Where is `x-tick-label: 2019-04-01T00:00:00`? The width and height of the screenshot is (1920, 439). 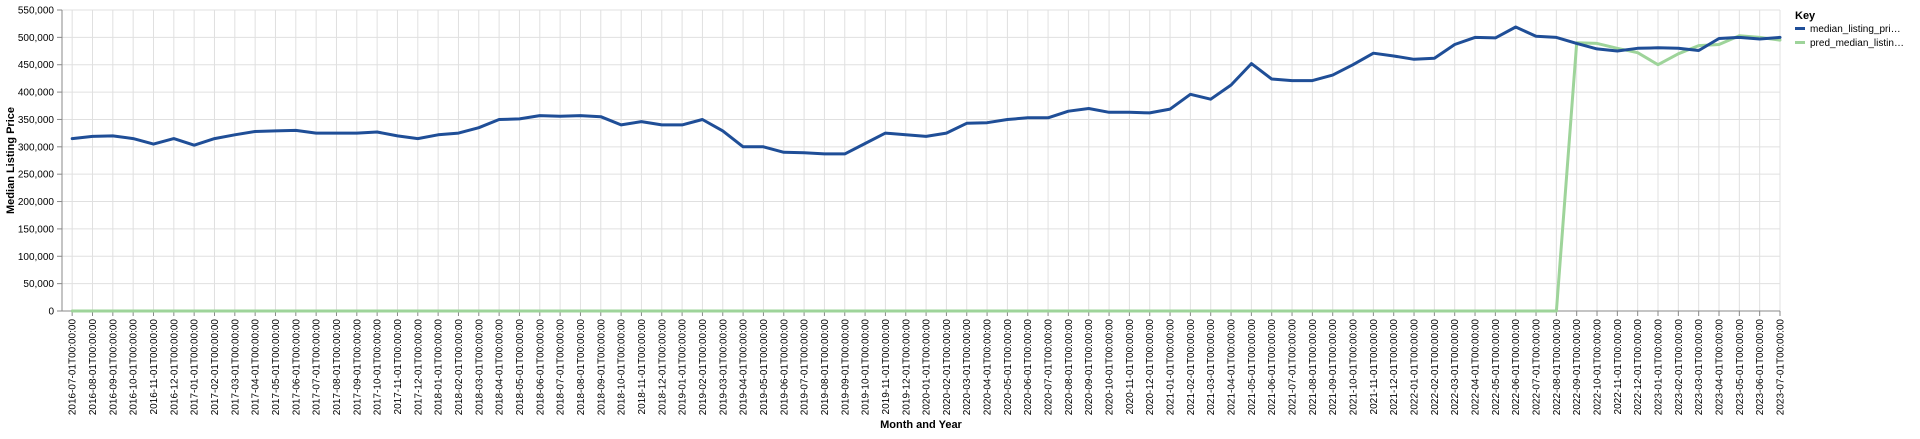
x-tick-label: 2019-04-01T00:00:00 is located at coordinates (744, 367).